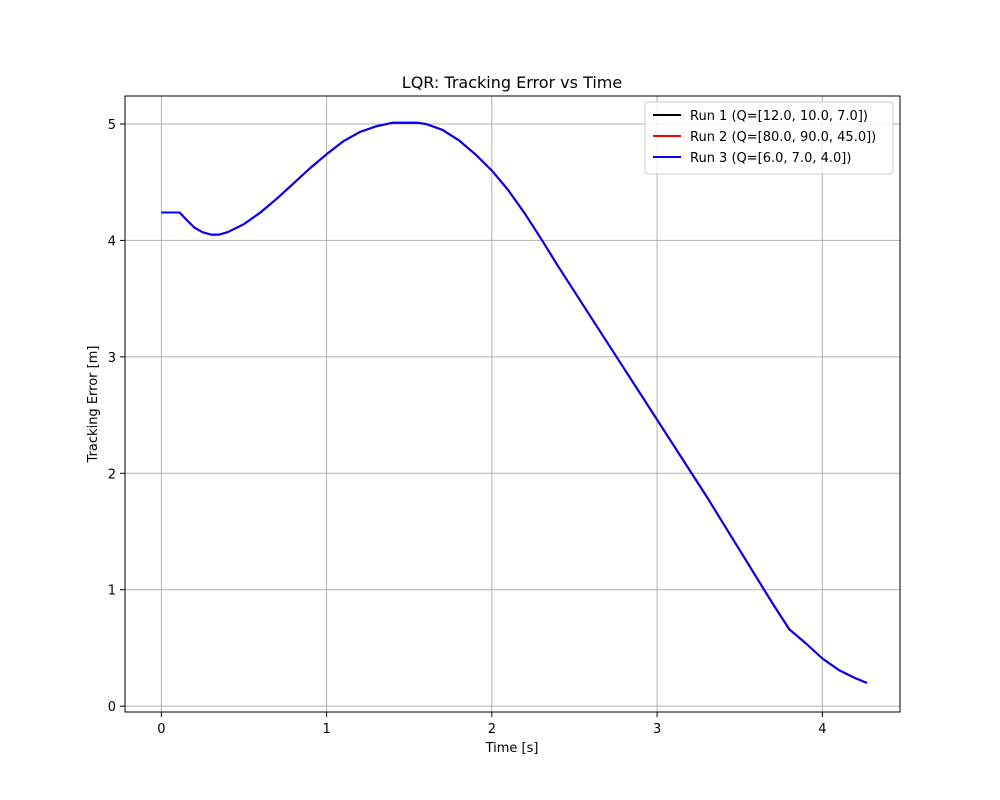  Describe the element at coordinates (112, 474) in the screenshot. I see `y-tick-label: 2` at that location.